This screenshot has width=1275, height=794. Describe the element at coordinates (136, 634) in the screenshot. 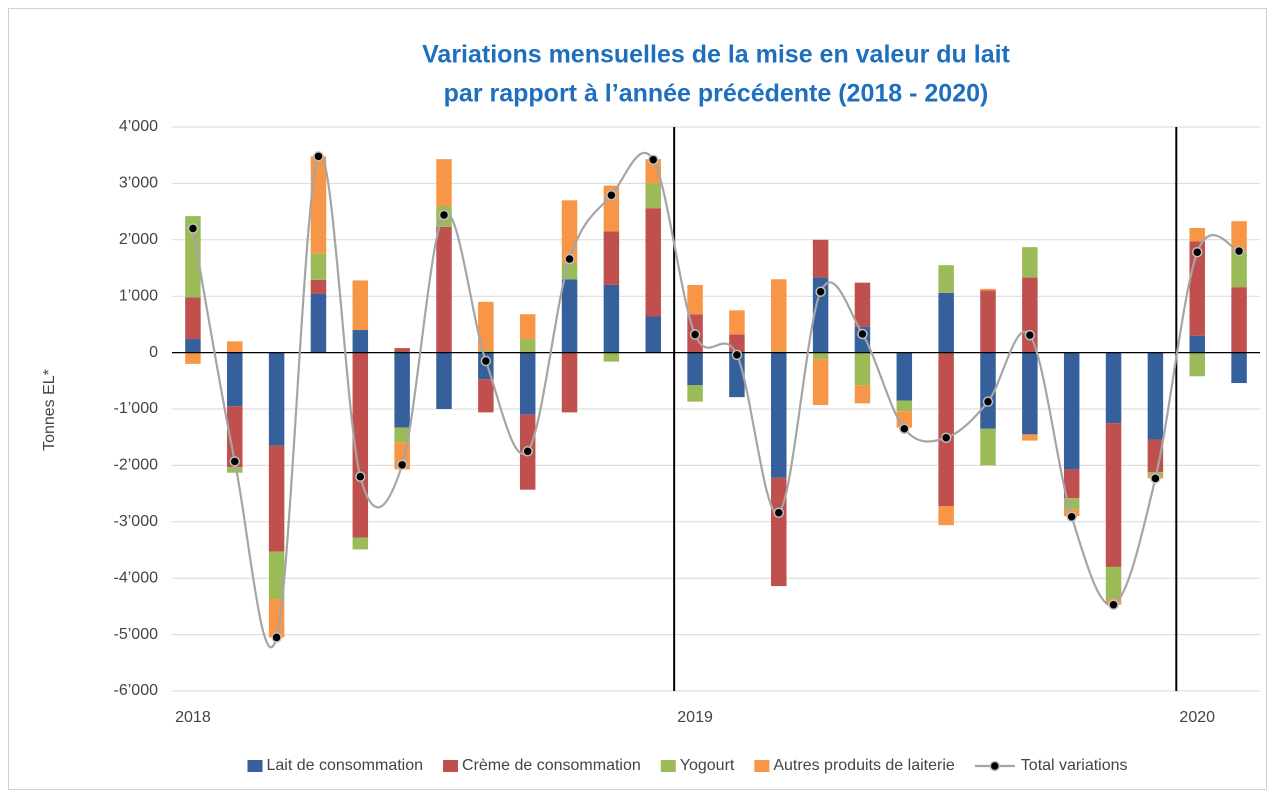

I see `y-tick-label: -5’000` at that location.